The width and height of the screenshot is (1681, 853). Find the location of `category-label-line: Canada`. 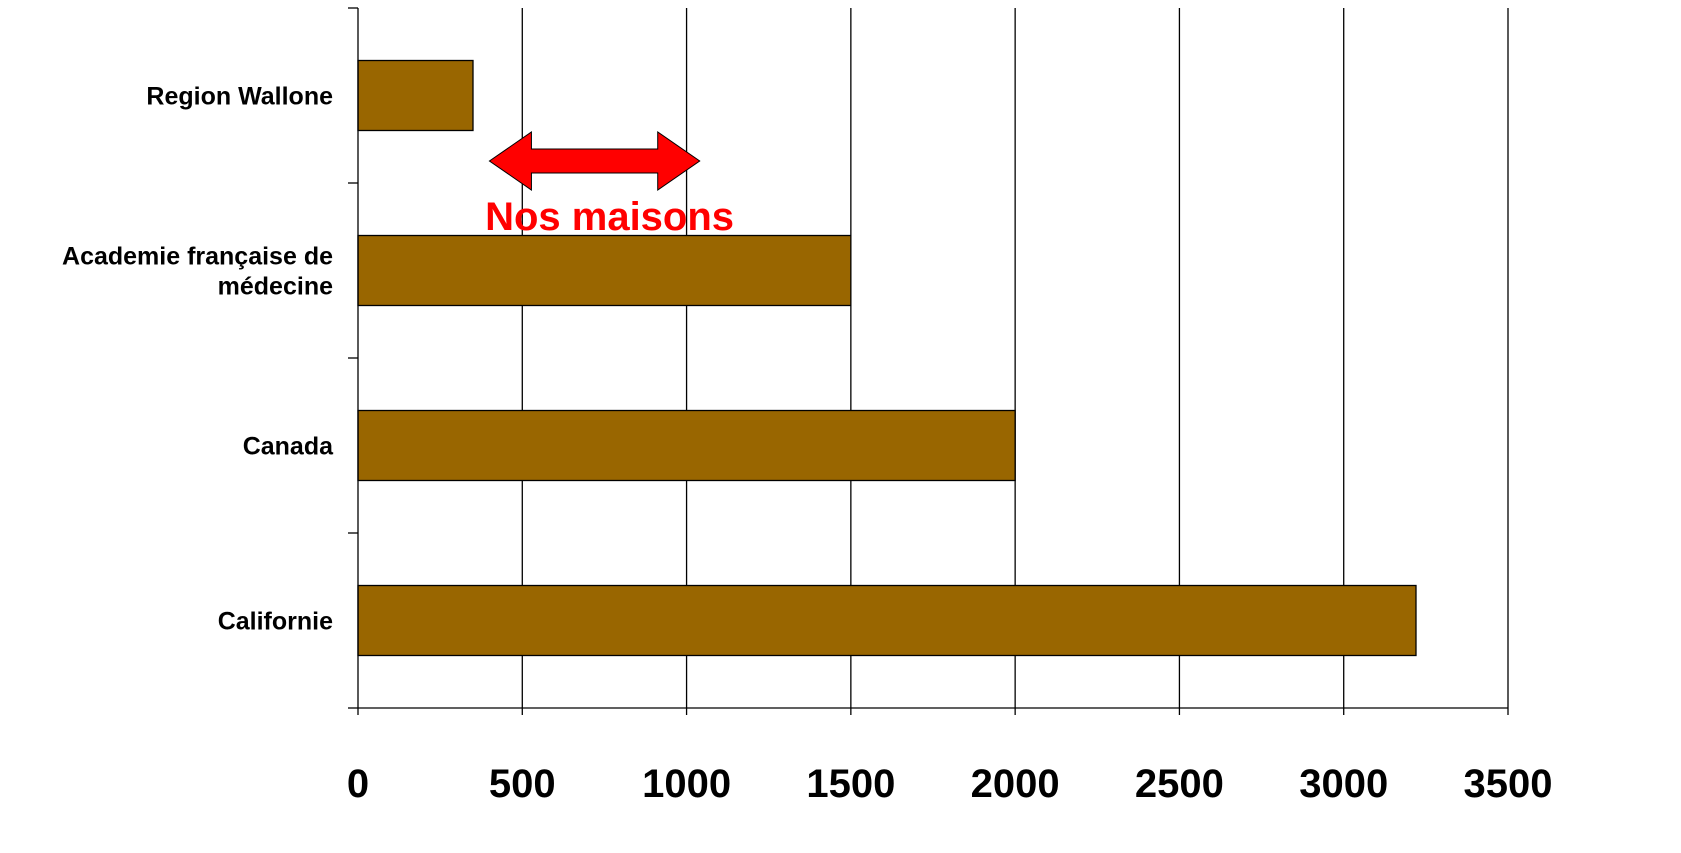

category-label-line: Canada is located at coordinates (288, 447).